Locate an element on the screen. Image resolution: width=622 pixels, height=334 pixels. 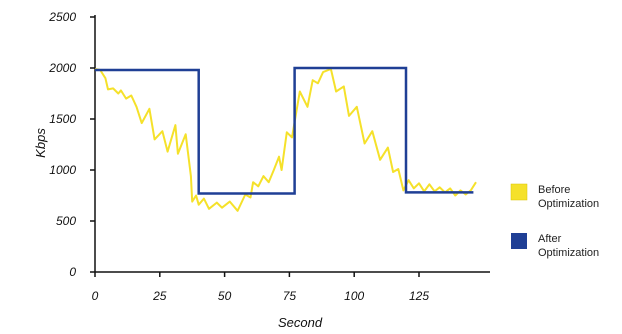
y-tick-label: 2500 is located at coordinates (62, 17).